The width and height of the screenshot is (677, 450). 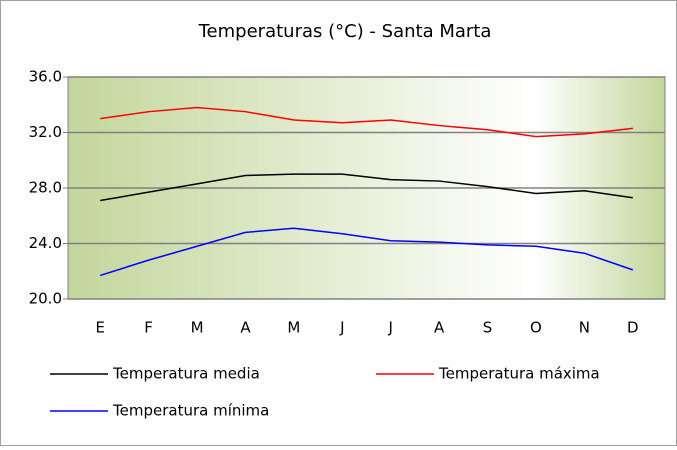 I want to click on y-tick-label: 32.0, so click(x=45, y=132).